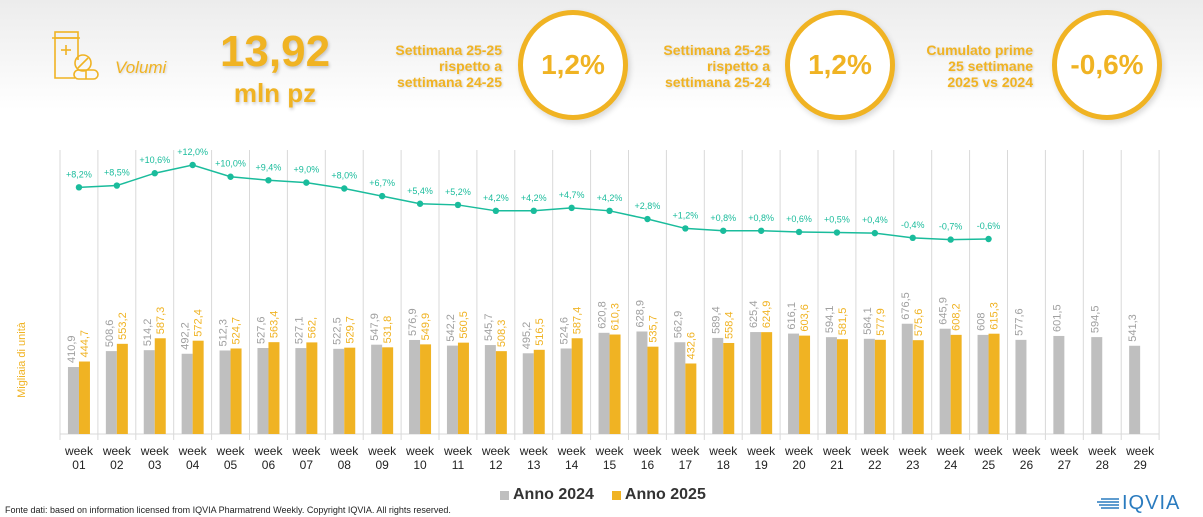  What do you see at coordinates (413, 322) in the screenshot?
I see `bar-label-2024: 576,9` at bounding box center [413, 322].